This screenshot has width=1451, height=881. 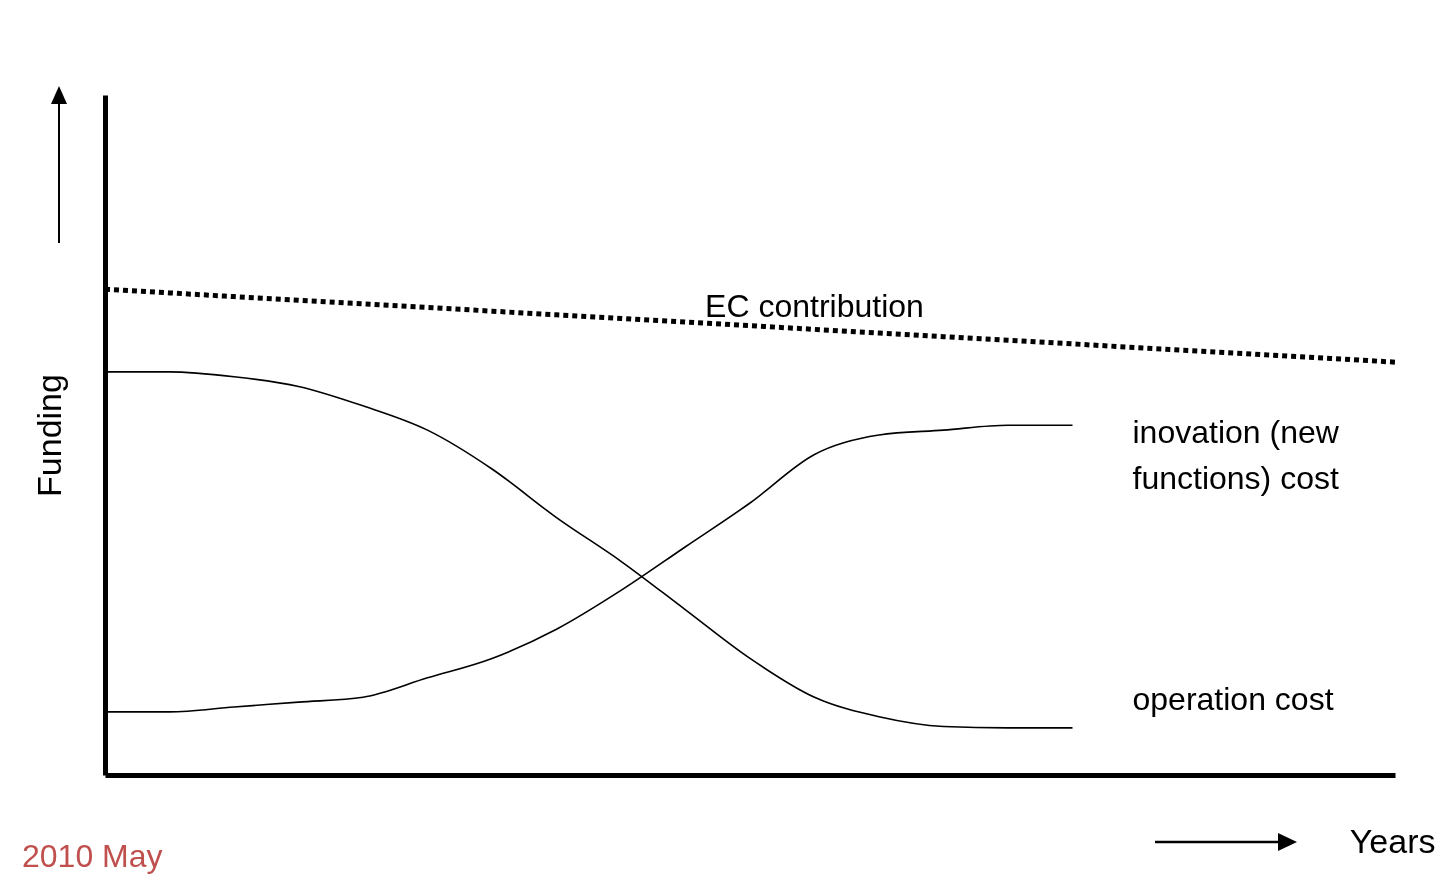 I want to click on series-label: EC contribution, so click(x=814, y=306).